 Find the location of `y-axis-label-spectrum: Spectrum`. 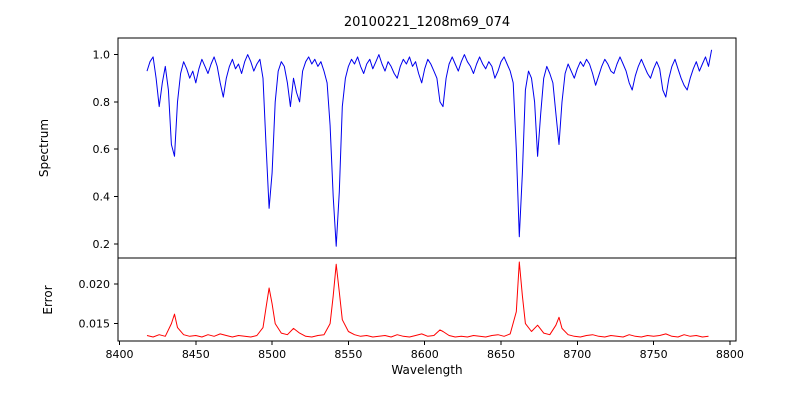

y-axis-label-spectrum: Spectrum is located at coordinates (44, 148).